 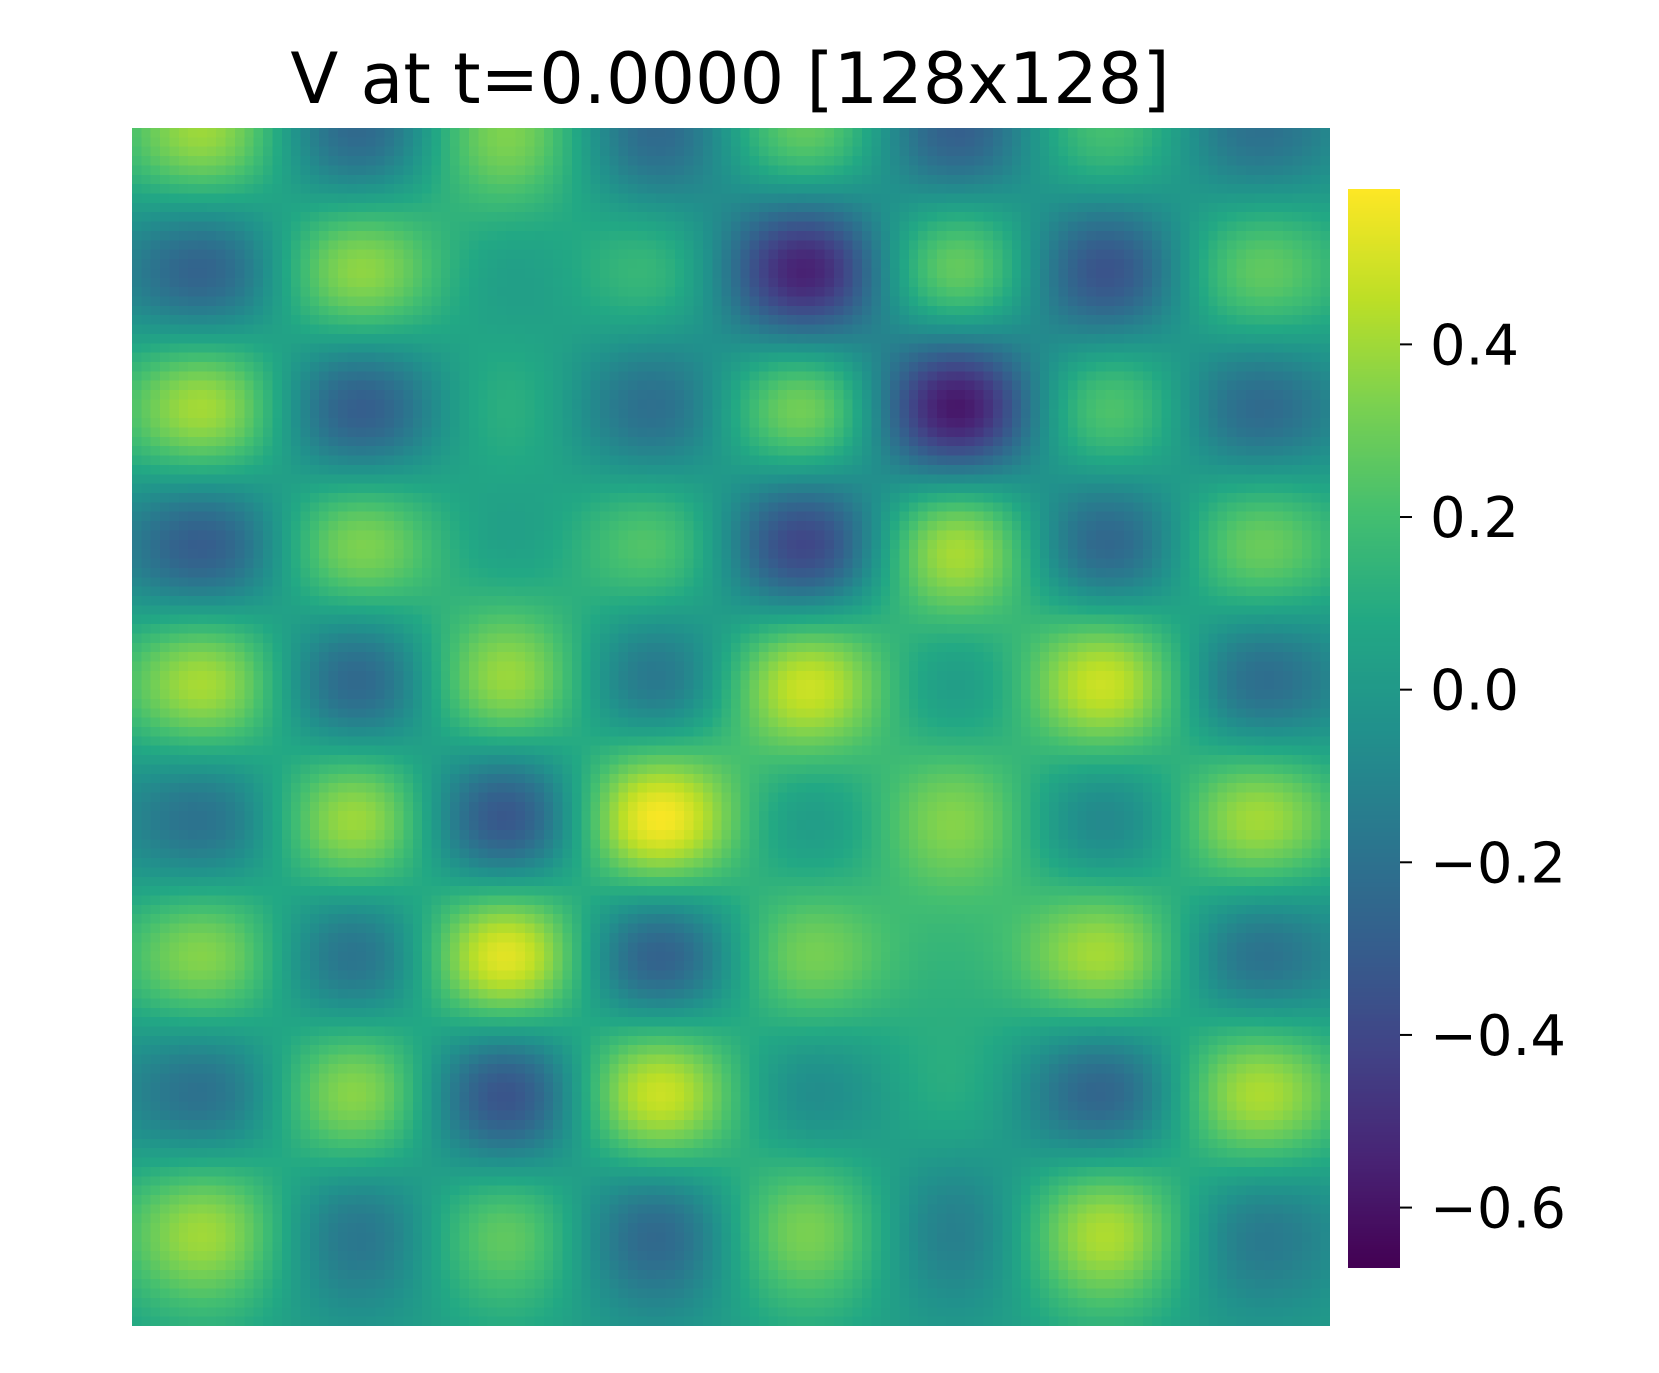 I want to click on colorbar: −0.6 −0.4 −0.2 0.0 0.2 0.4, so click(x=1457, y=728).